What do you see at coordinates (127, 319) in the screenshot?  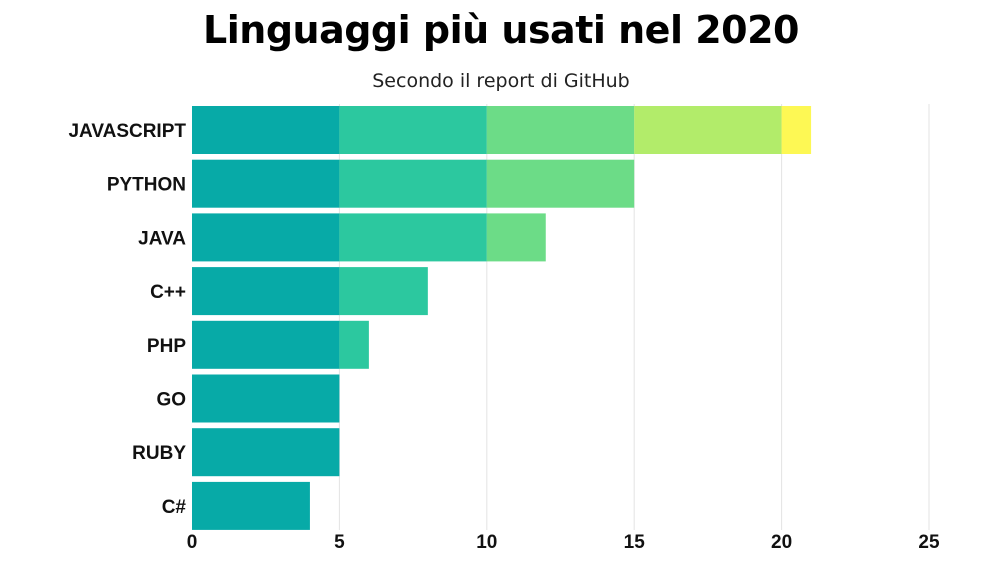 I see `category-labels: JAVASCRIPT PYTHON JAVA C++ PHP GO RUBY C#` at bounding box center [127, 319].